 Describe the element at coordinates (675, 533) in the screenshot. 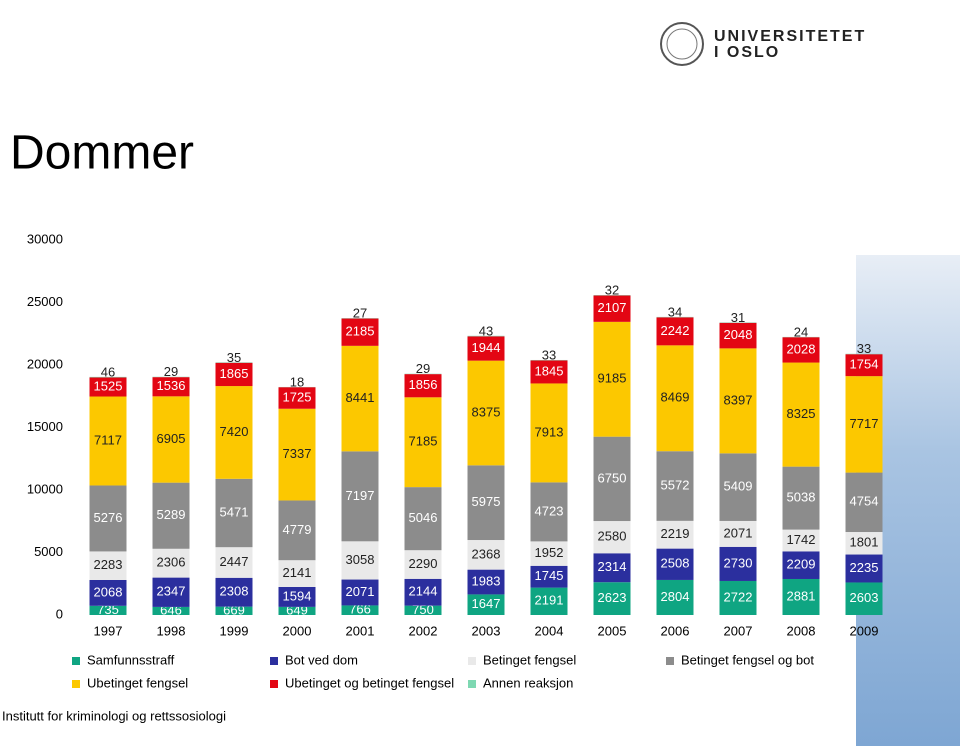

I see `data-label: 2219` at that location.